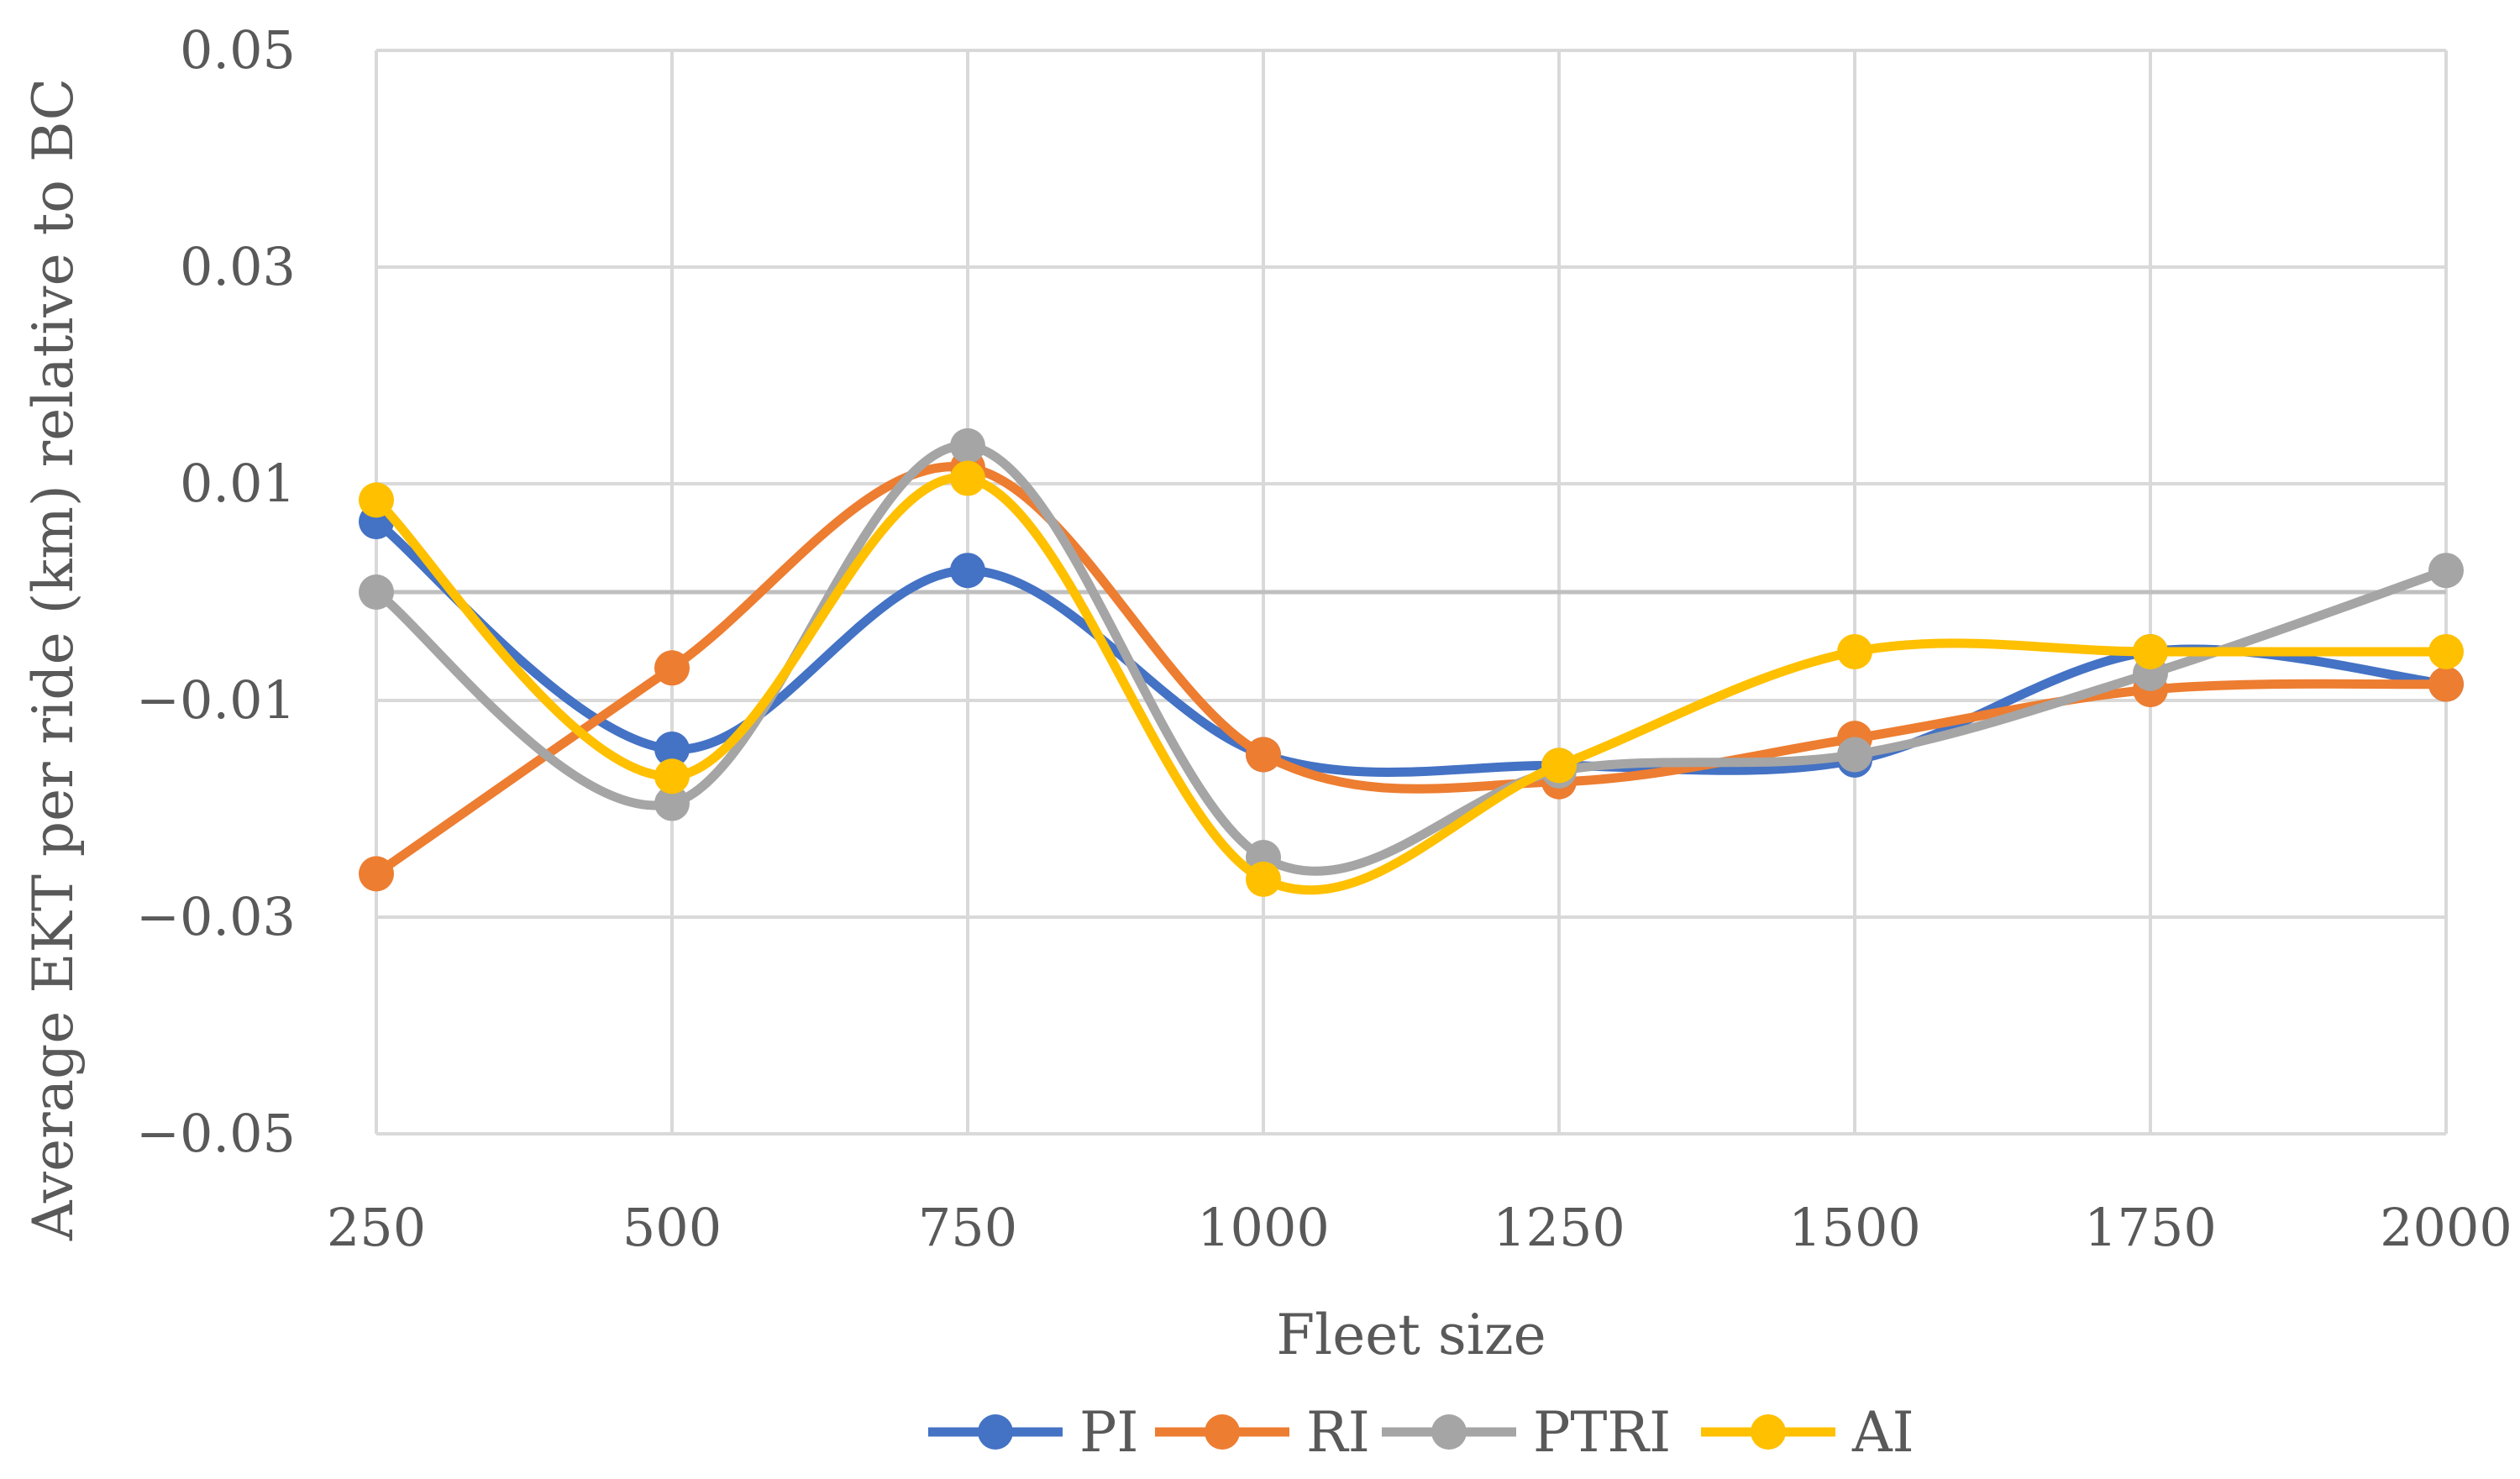  Describe the element at coordinates (238, 266) in the screenshot. I see `y-tick-label: 0.03` at that location.